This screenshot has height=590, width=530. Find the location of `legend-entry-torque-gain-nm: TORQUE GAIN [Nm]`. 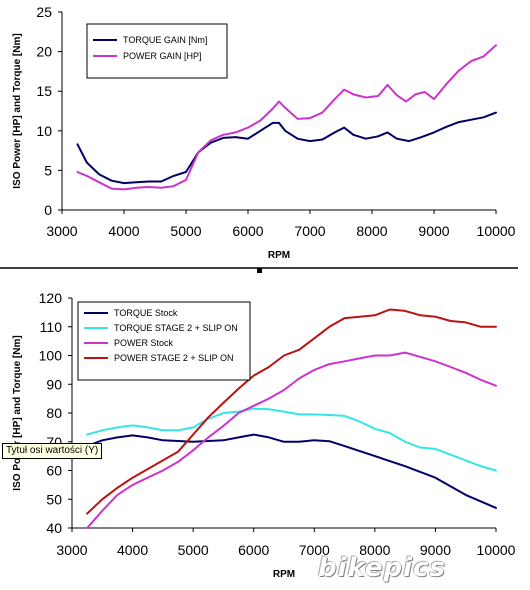

legend-entry-torque-gain-nm: TORQUE GAIN [Nm] is located at coordinates (165, 40).